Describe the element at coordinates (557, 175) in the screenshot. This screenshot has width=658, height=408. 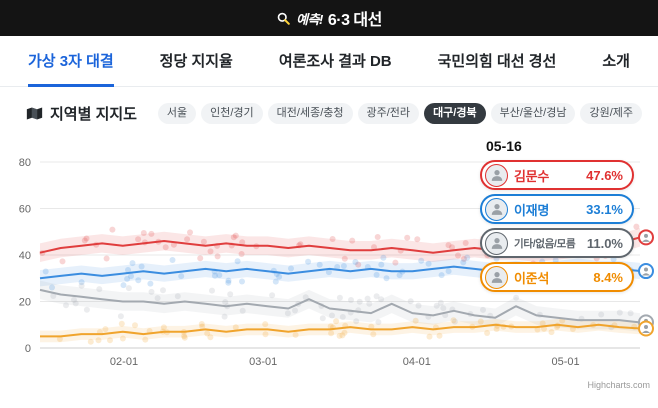
I see `legend-item-1: 김문수 47.6%` at that location.